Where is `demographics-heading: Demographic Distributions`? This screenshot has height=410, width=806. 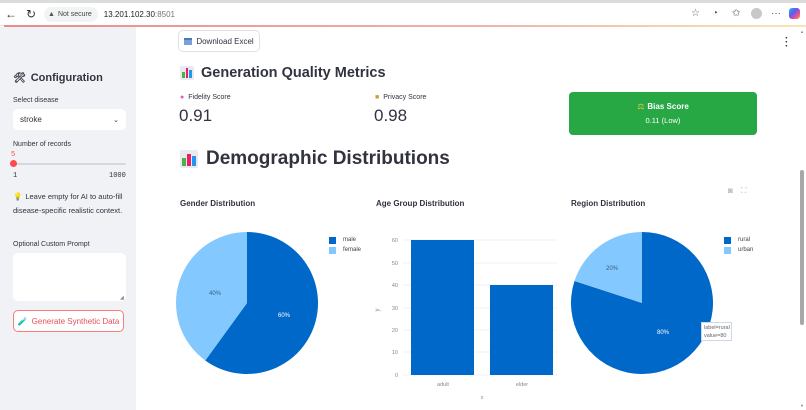
demographics-heading: Demographic Distributions is located at coordinates (315, 159).